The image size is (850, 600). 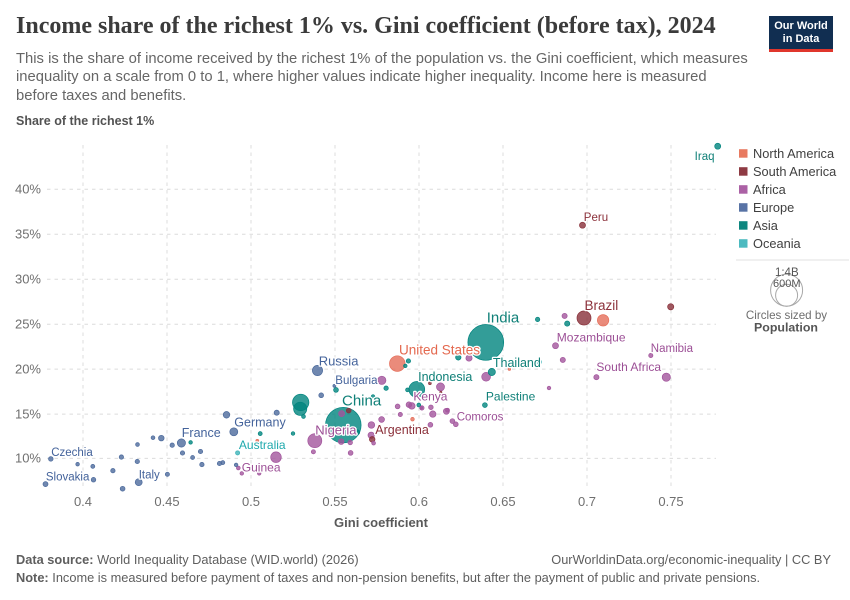 I want to click on svg-text: Germany, so click(x=260, y=422).